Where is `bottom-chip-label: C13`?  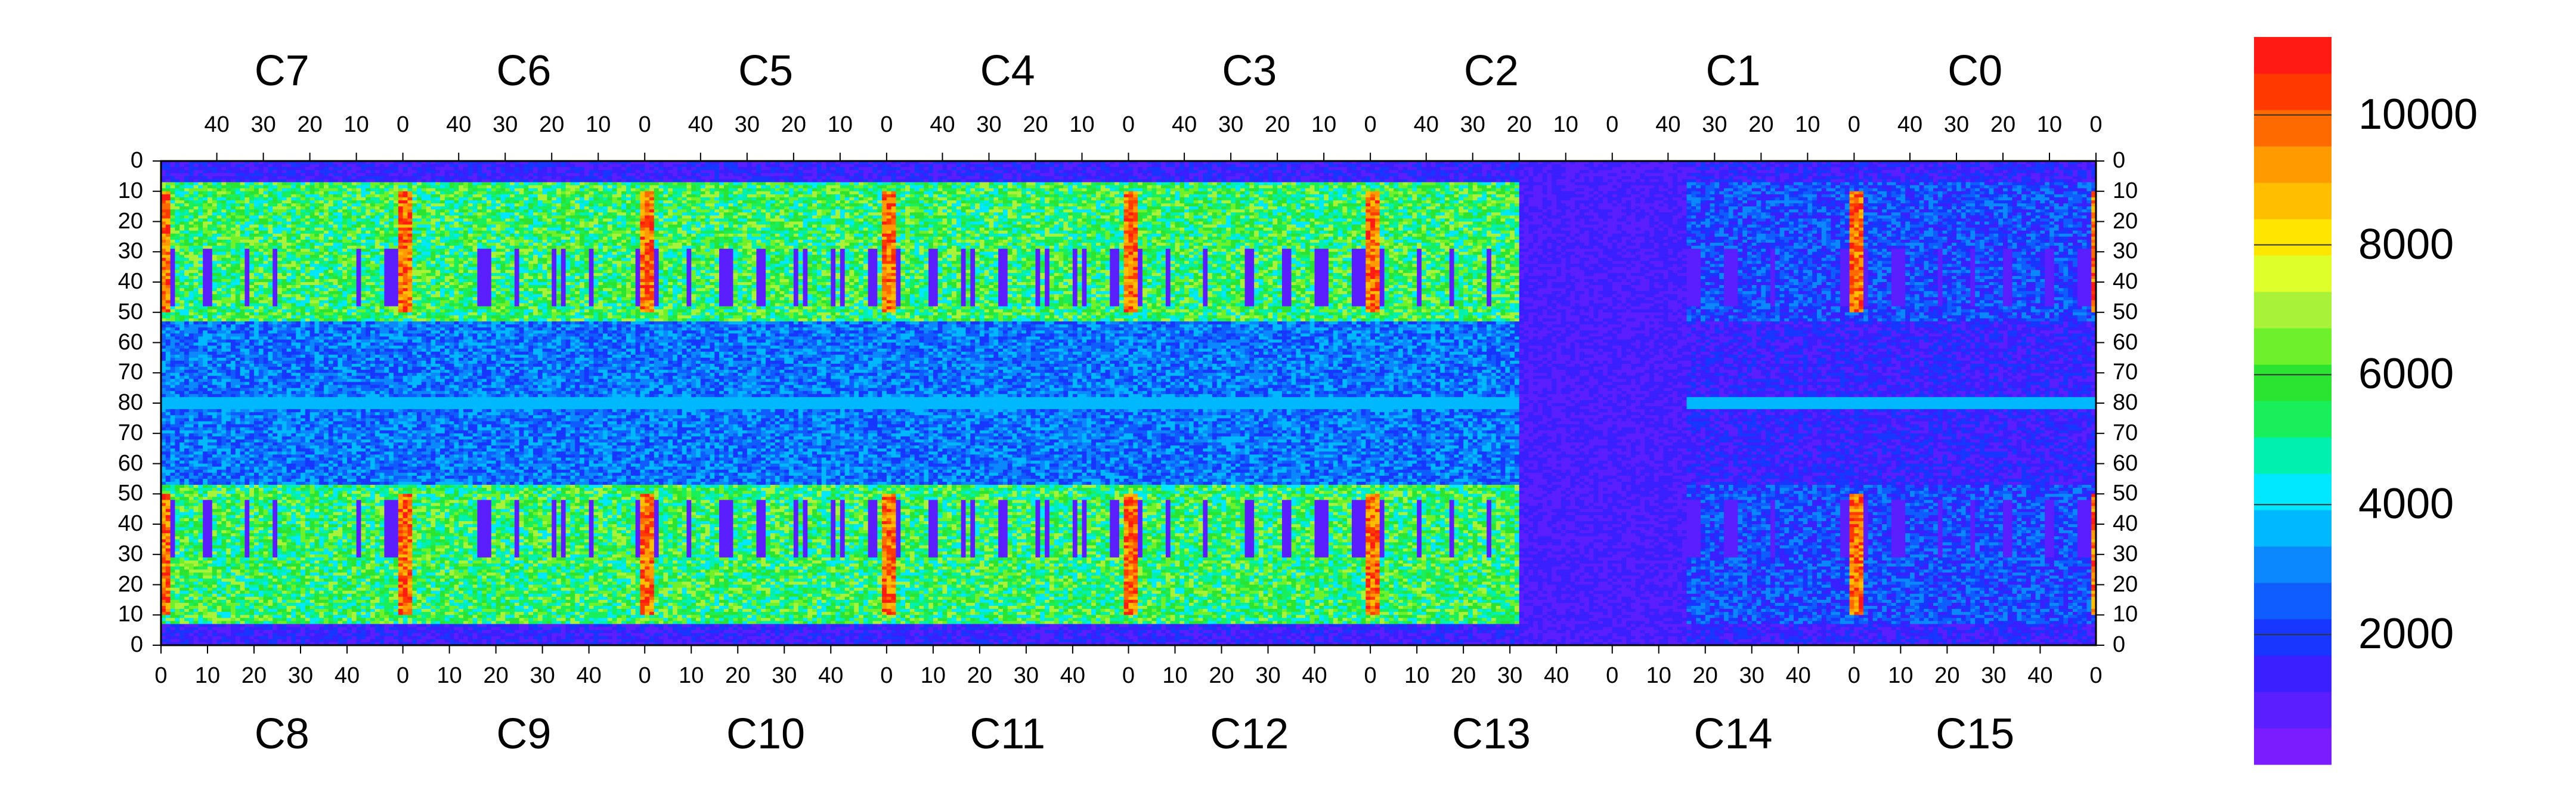 bottom-chip-label: C13 is located at coordinates (1491, 734).